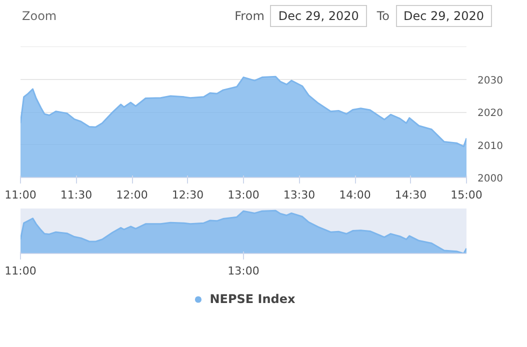  What do you see at coordinates (76, 195) in the screenshot?
I see `x-tick-label: 11:30` at bounding box center [76, 195].